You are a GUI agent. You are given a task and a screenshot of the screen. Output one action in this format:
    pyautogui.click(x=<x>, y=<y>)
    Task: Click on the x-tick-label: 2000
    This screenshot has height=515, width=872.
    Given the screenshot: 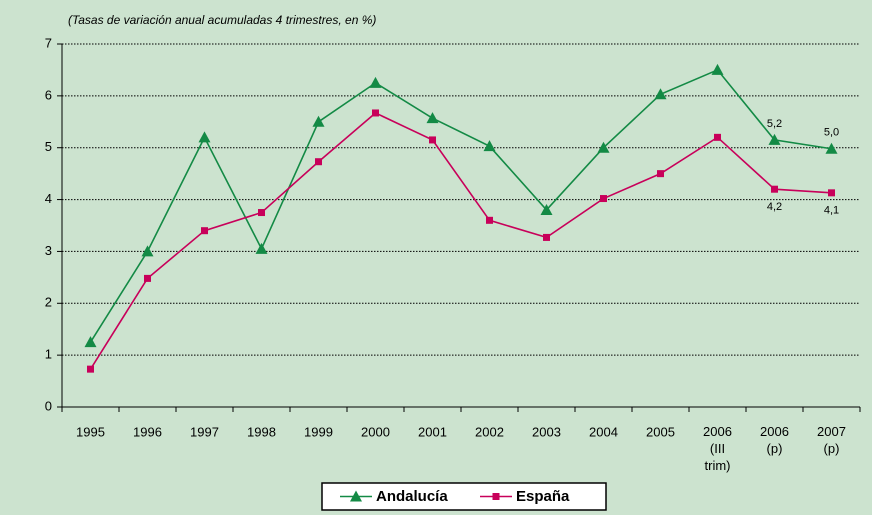 What is the action you would take?
    pyautogui.click(x=375, y=431)
    